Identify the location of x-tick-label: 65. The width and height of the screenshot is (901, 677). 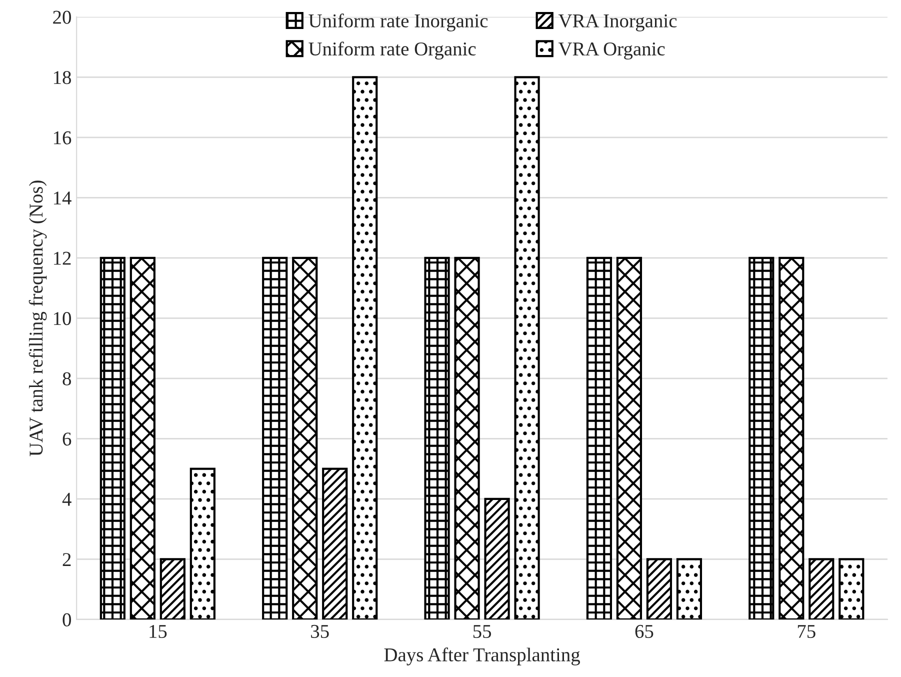
(644, 631).